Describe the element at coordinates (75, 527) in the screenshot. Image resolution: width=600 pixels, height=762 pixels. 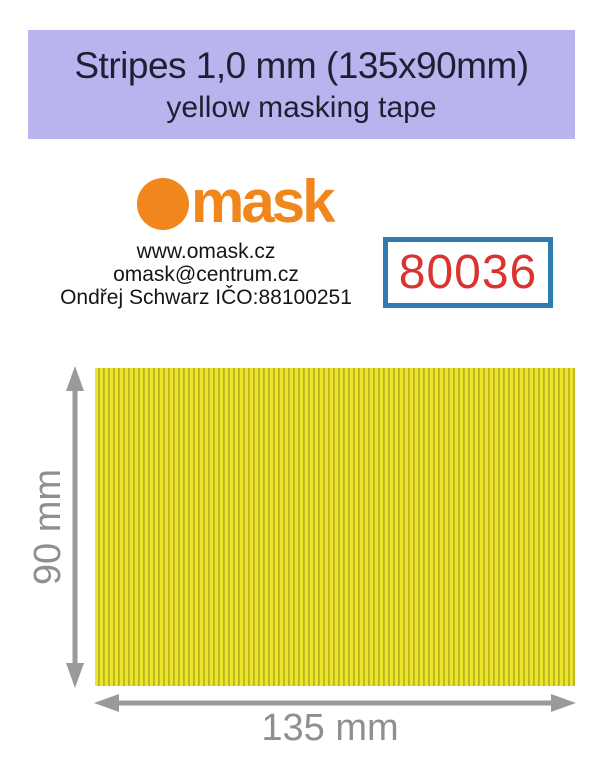
I see `height-dimension-arrow-icon` at that location.